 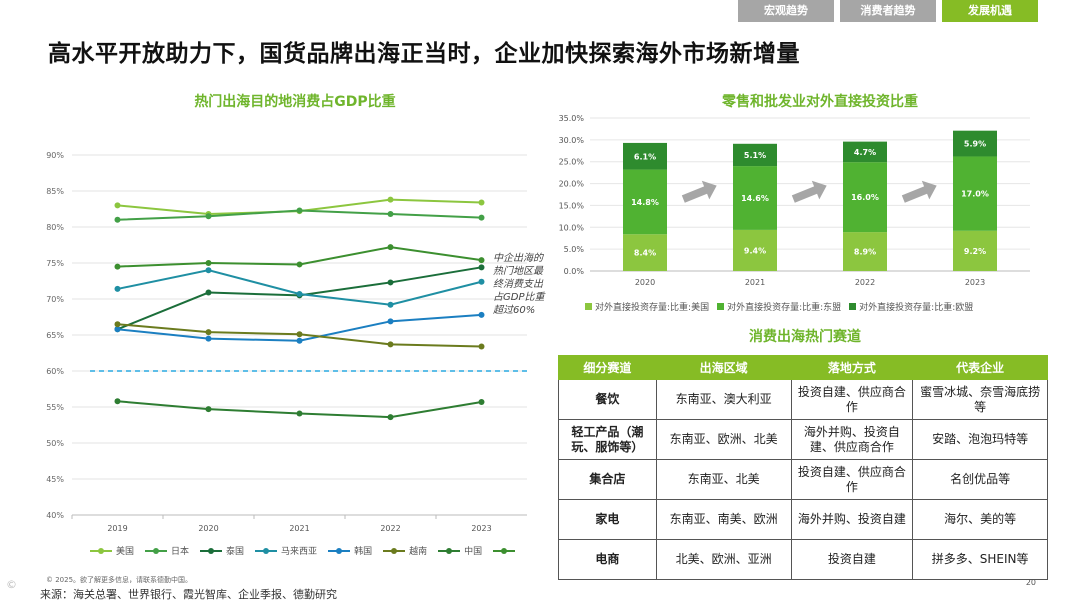 I want to click on bar-chart-title: 零售和批发业对外直接投资比重, so click(x=820, y=102).